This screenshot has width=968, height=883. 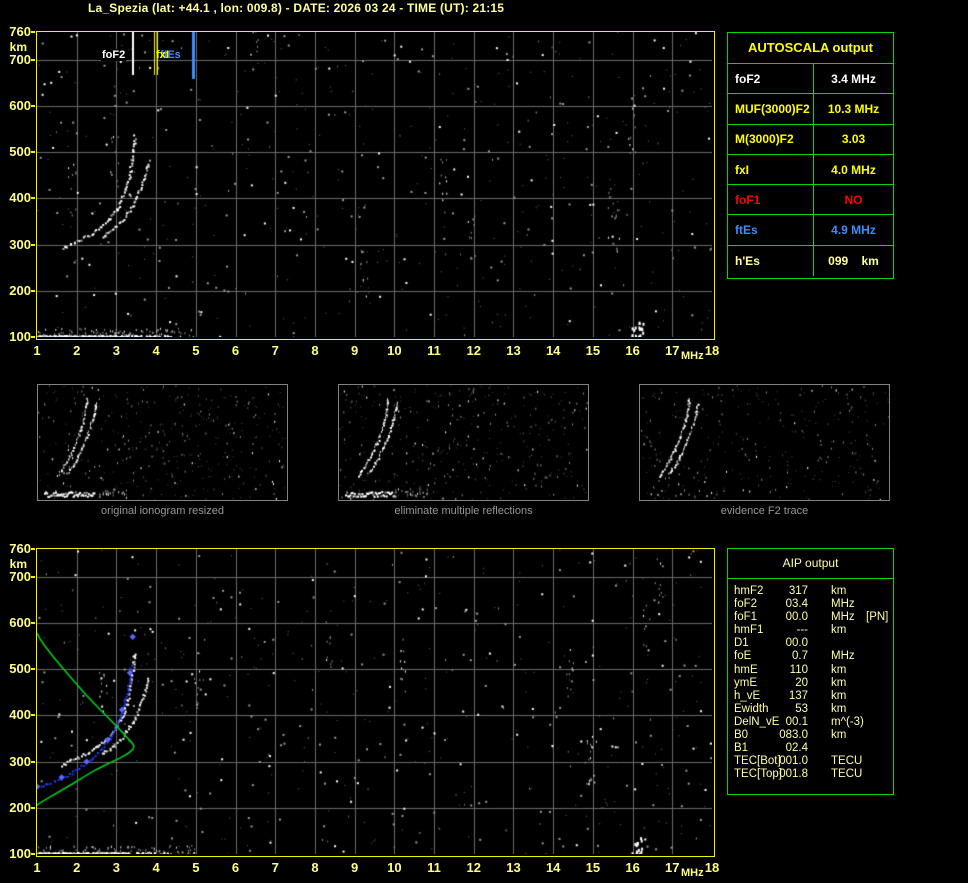 What do you see at coordinates (793, 735) in the screenshot?
I see `aip-param-value: 083.0` at bounding box center [793, 735].